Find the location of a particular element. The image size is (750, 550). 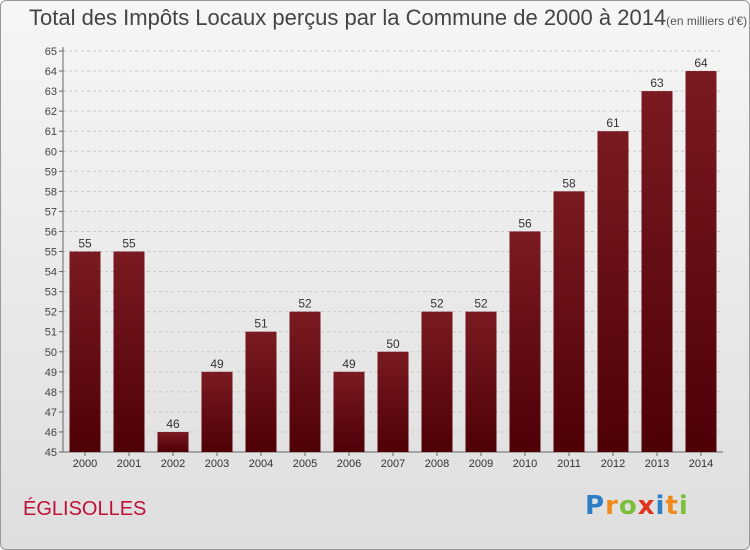

logo-letter: t is located at coordinates (672, 506).